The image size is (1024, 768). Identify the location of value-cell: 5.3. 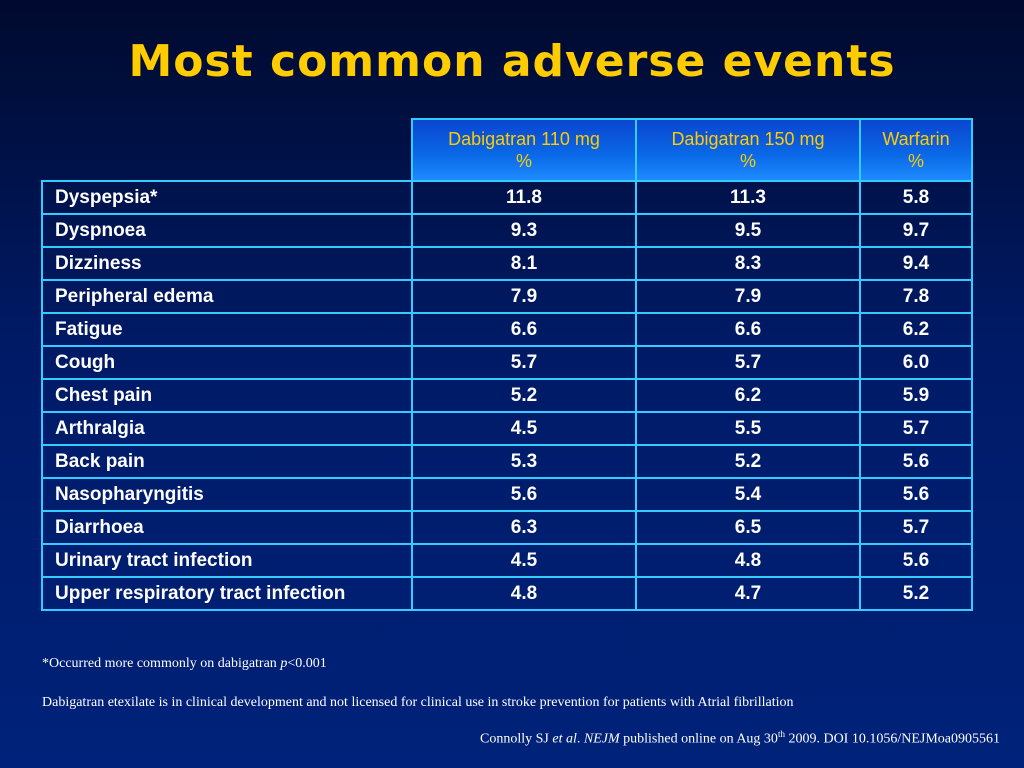
(524, 461).